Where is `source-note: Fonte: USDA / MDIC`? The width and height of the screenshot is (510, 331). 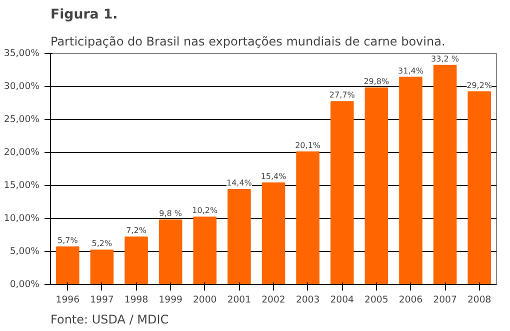
source-note: Fonte: USDA / MDIC is located at coordinates (109, 319).